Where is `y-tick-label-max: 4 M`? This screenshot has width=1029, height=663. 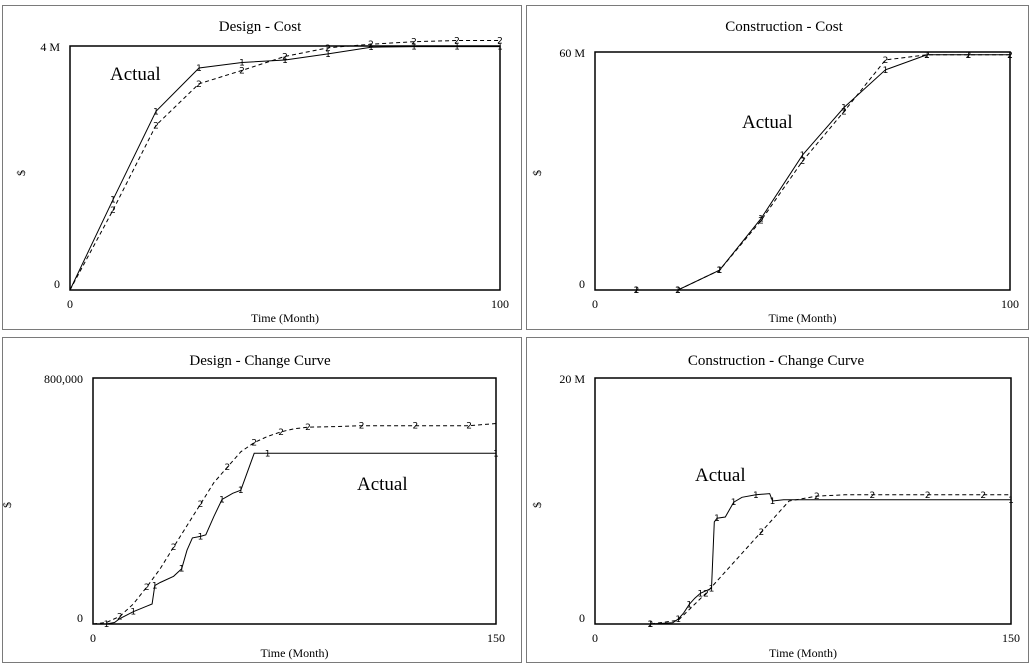 y-tick-label-max: 4 M is located at coordinates (50, 47).